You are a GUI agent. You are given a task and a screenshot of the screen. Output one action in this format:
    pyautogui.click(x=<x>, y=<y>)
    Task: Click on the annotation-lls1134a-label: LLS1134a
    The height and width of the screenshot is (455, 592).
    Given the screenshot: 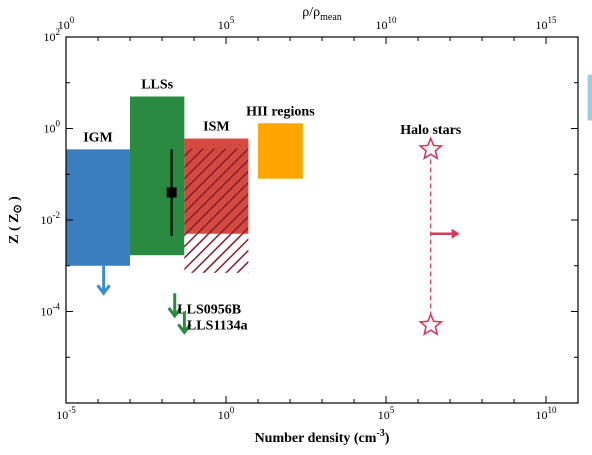 What is the action you would take?
    pyautogui.click(x=217, y=326)
    